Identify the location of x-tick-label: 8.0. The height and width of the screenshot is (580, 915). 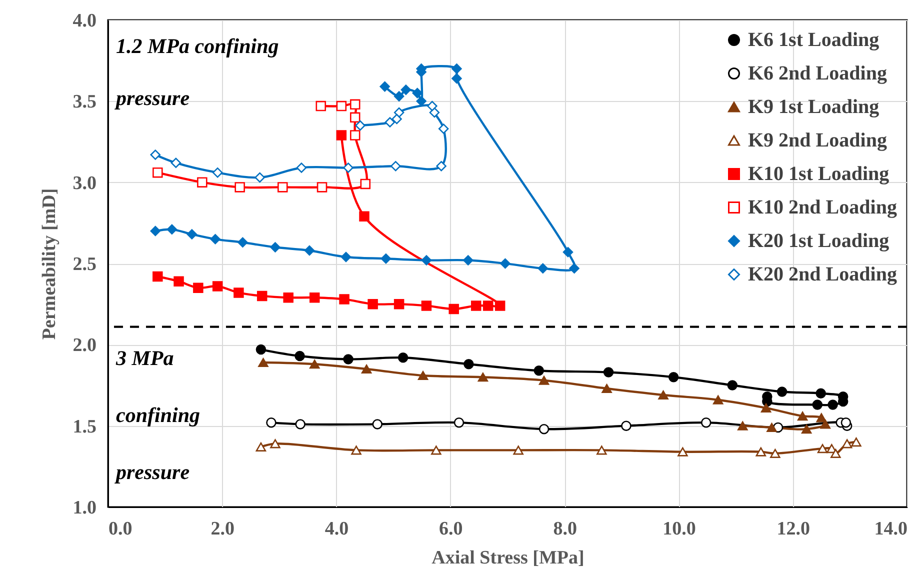
(565, 529).